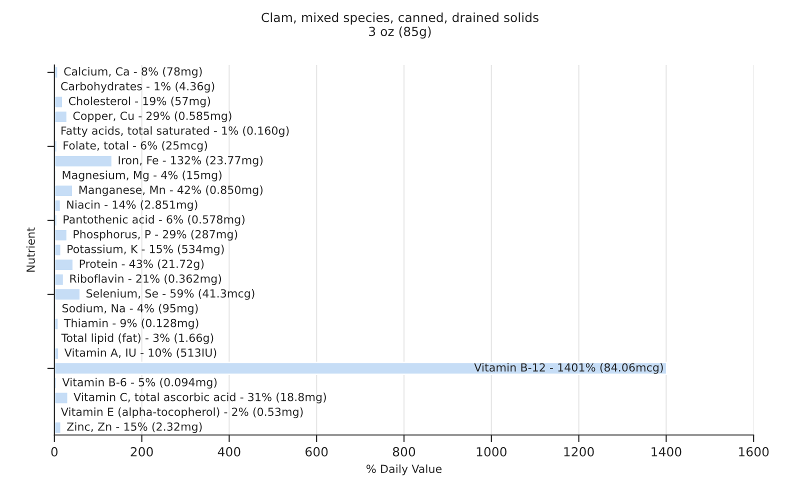 This screenshot has width=800, height=500. I want to click on y-tick-label: Niacin - 14% (2.851mg), so click(132, 205).